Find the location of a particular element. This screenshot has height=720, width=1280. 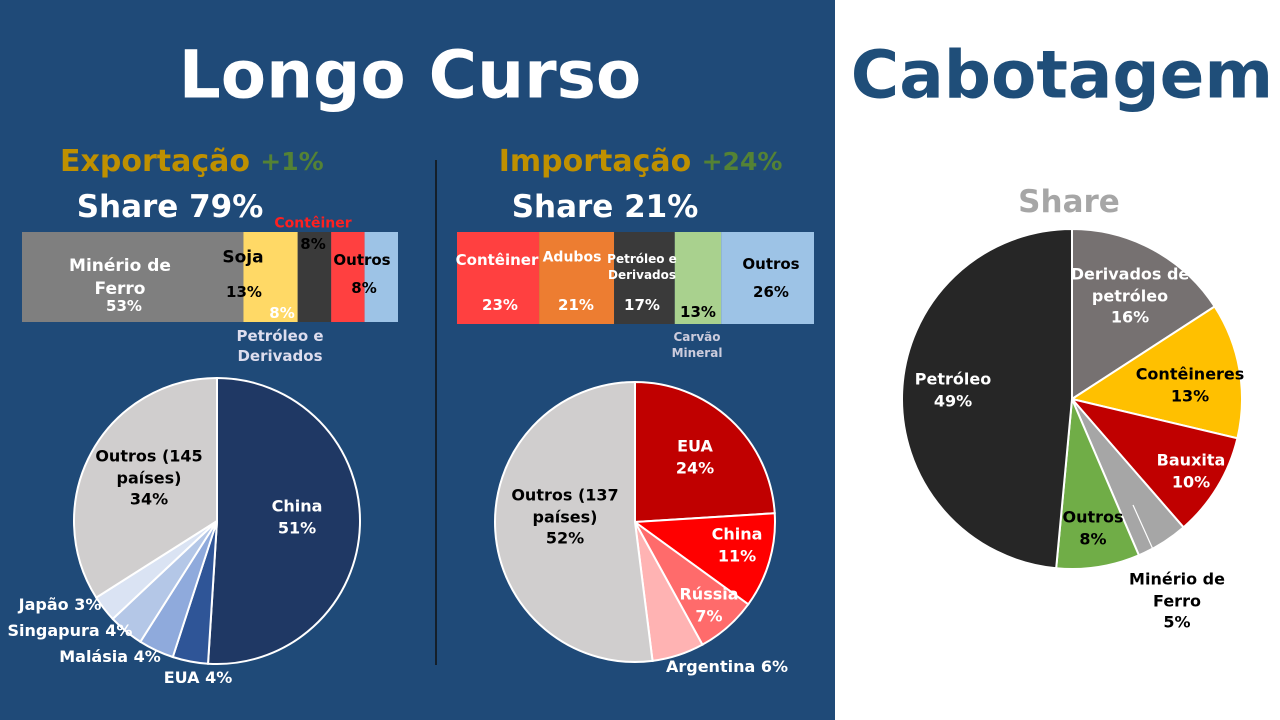

slice-label: Minério de Ferro 5% is located at coordinates (1177, 601).